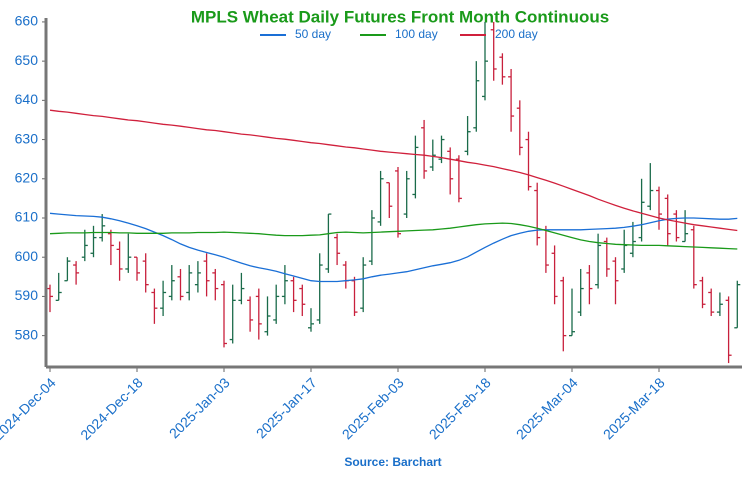 This screenshot has height=479, width=750. I want to click on source: Source: Barchart, so click(392, 462).